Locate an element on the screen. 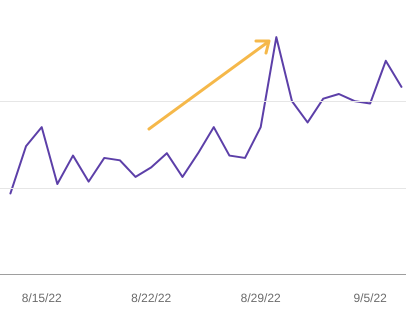  x-tick-label: 8/15/22 is located at coordinates (42, 298).